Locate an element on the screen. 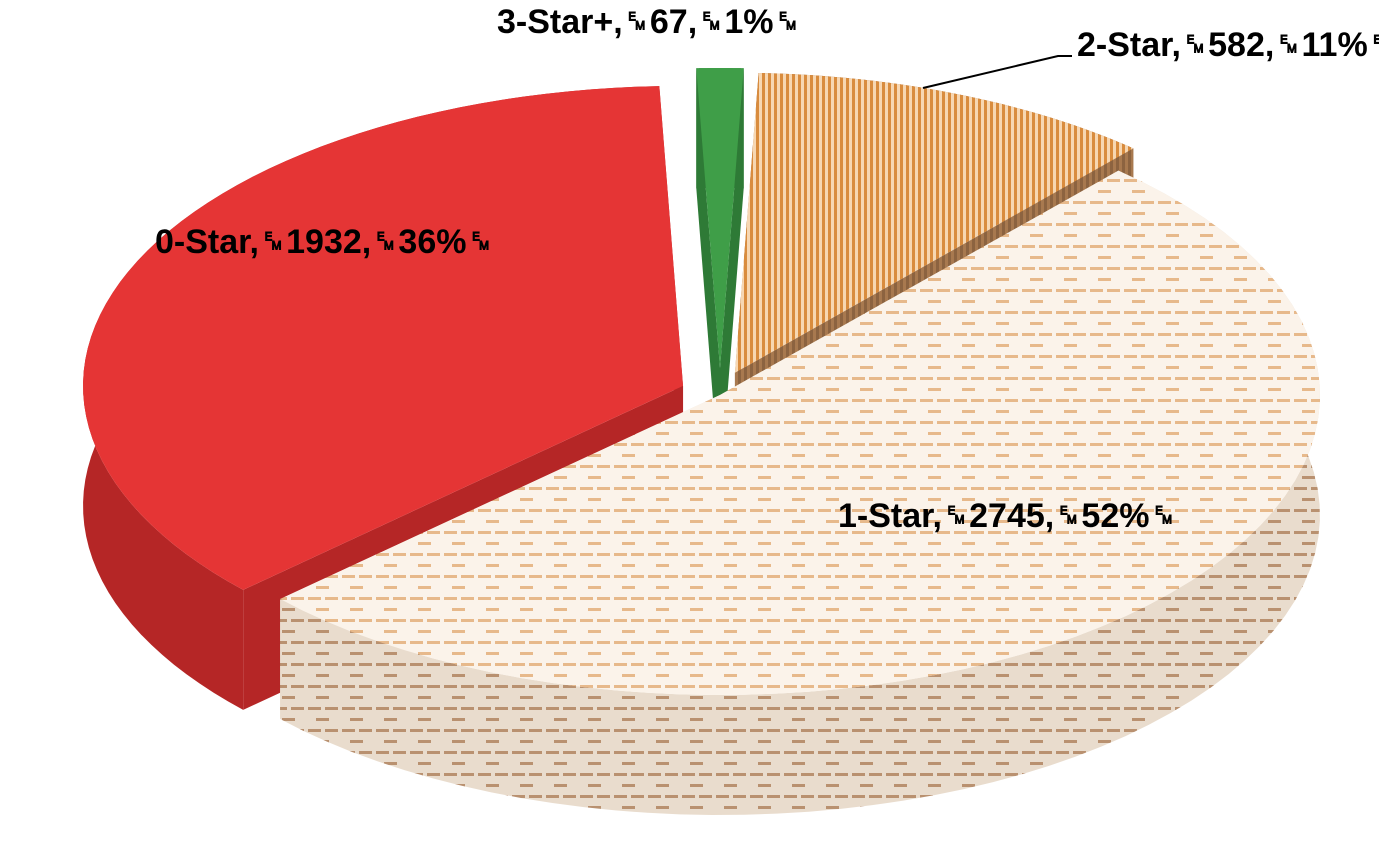 This screenshot has width=1379, height=865. data-label-3-star: 3-Star+,␙67,␙1%␙ is located at coordinates (649, 22).